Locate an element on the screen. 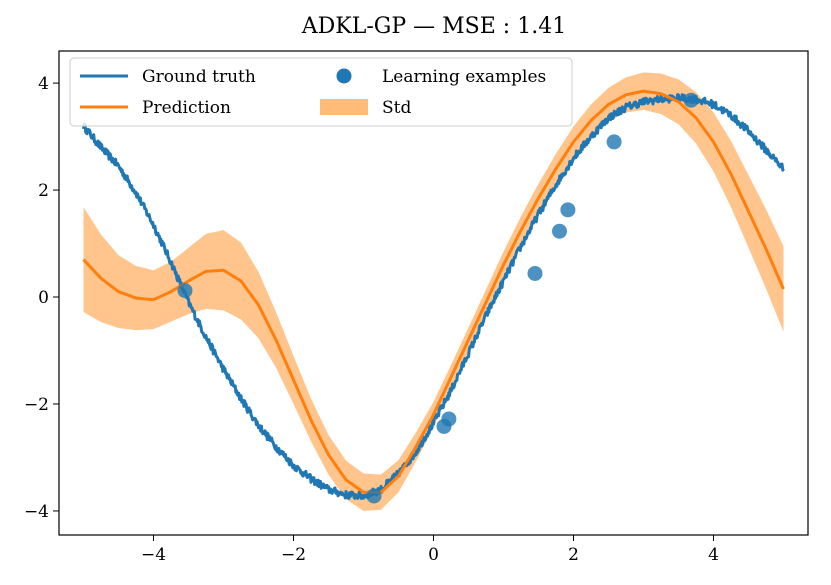 Image resolution: width=831 pixels, height=585 pixels. chart-title: ADKL-GP — MSE : 1.41 is located at coordinates (433, 26).